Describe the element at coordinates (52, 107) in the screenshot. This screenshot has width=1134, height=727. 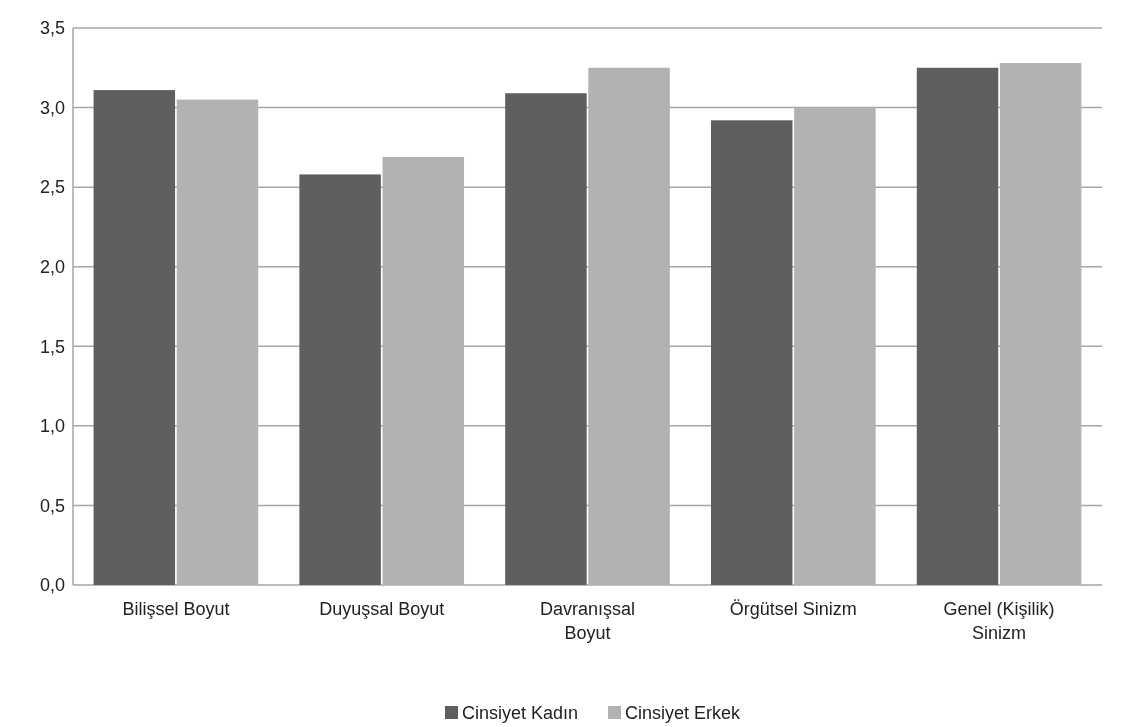
I see `y-tick-label: 3,0` at that location.